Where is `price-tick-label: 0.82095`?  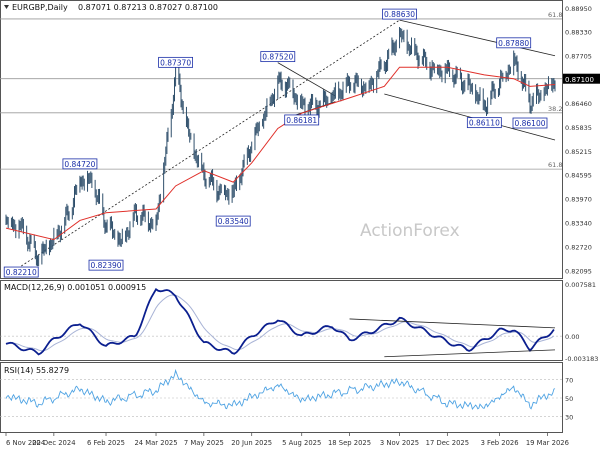 price-tick-label: 0.82095 is located at coordinates (578, 271).